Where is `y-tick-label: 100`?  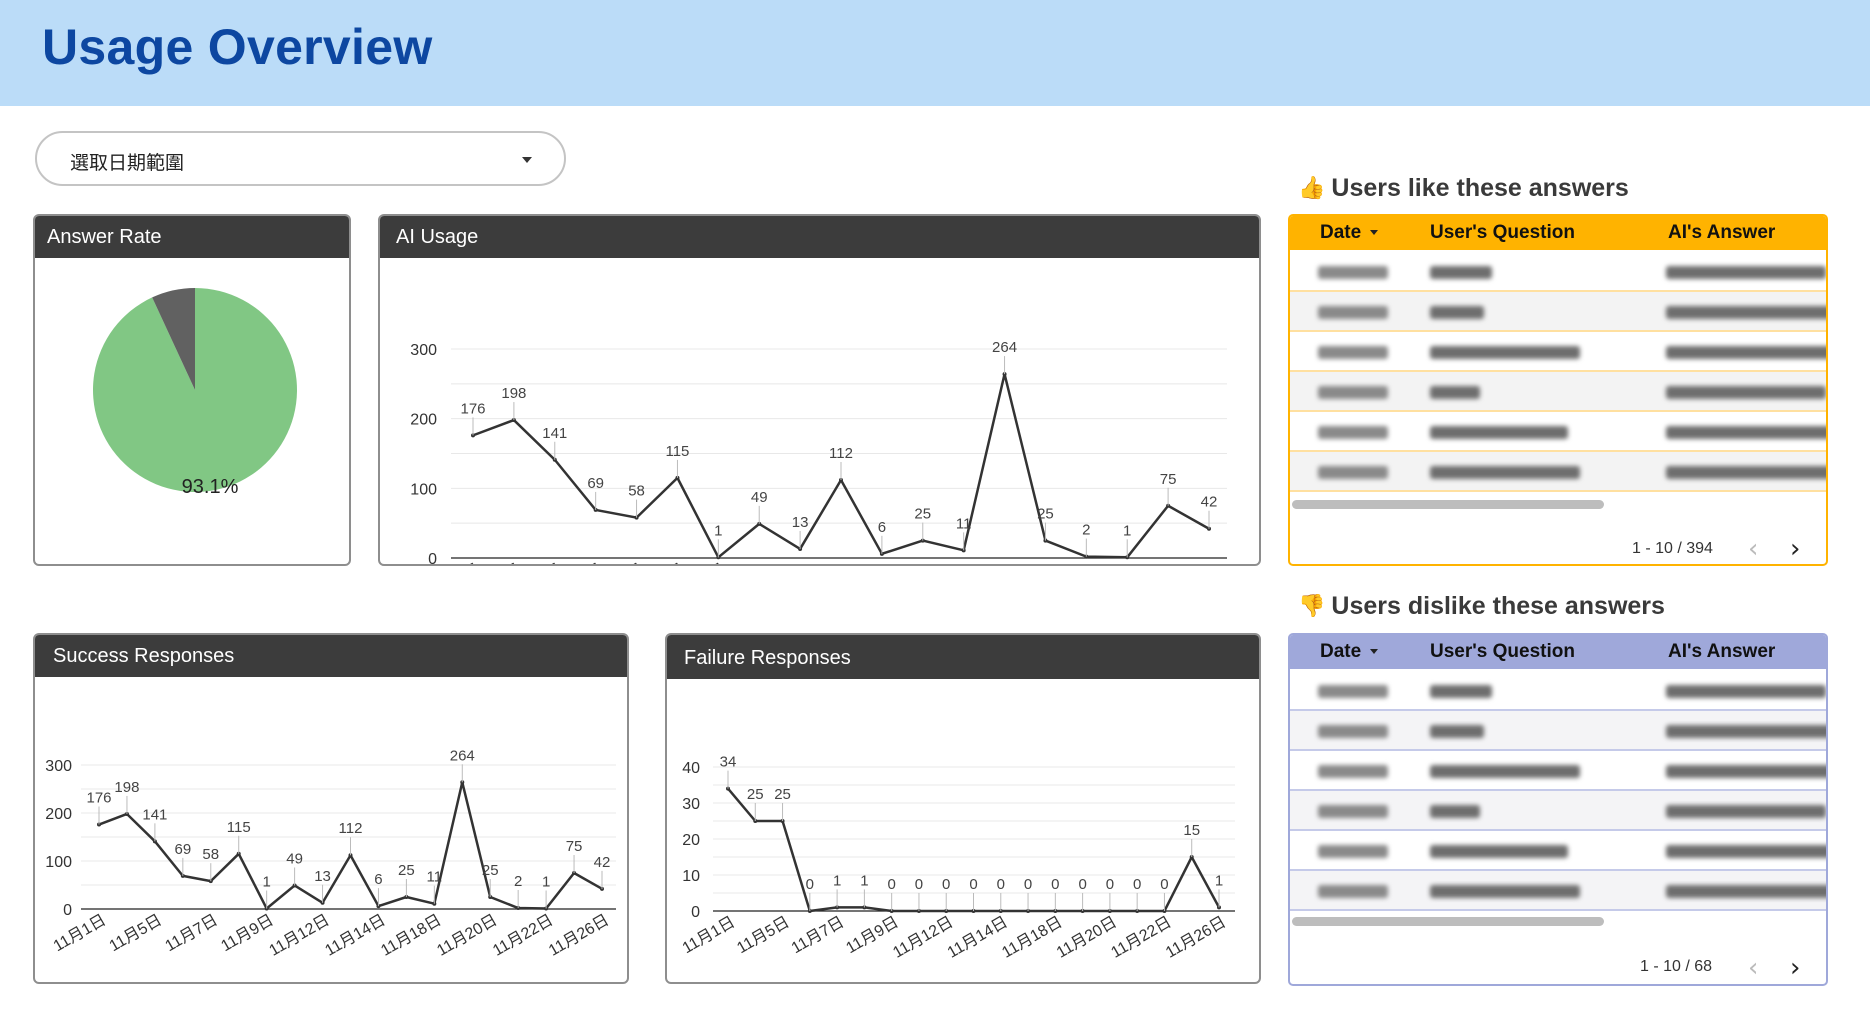 y-tick-label: 100 is located at coordinates (58, 862).